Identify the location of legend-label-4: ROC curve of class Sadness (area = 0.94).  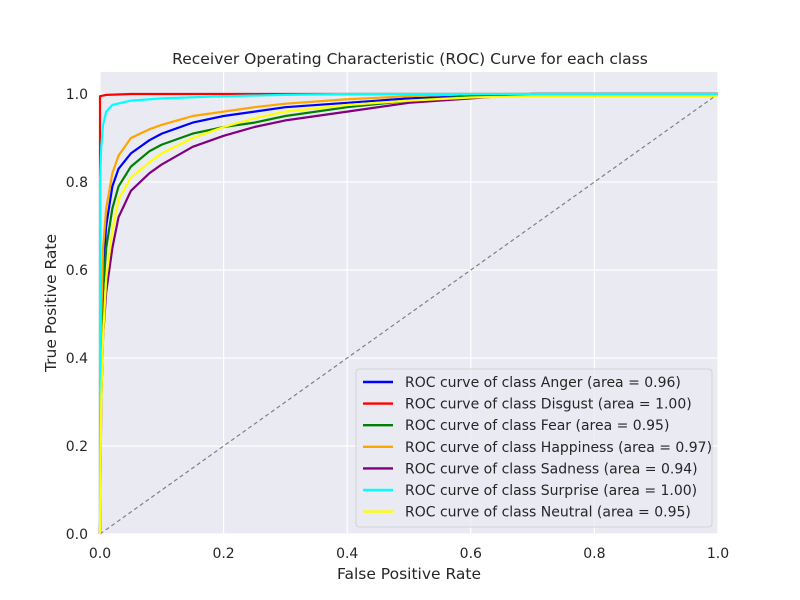
(551, 469).